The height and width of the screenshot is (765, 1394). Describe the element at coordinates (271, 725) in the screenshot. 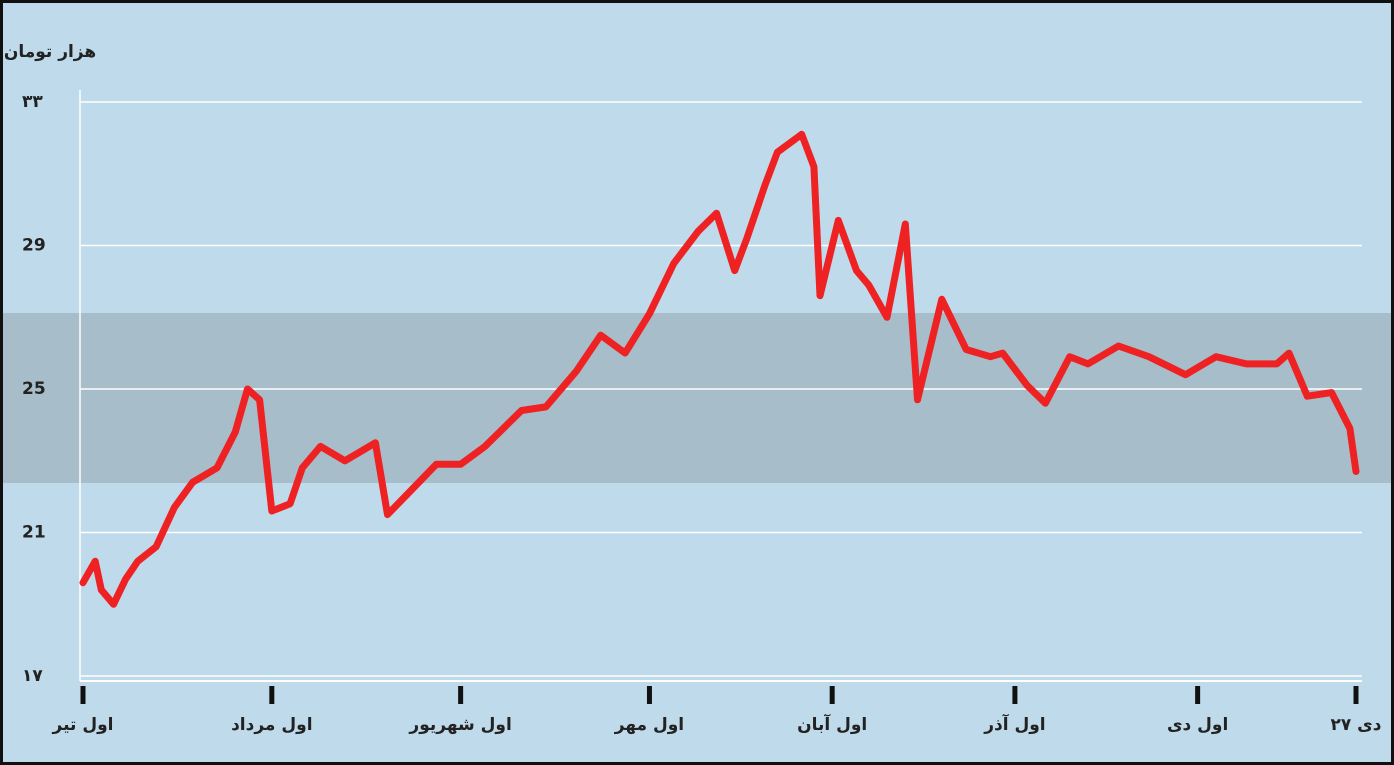

I see `x-tick-label: اول مرداد` at that location.